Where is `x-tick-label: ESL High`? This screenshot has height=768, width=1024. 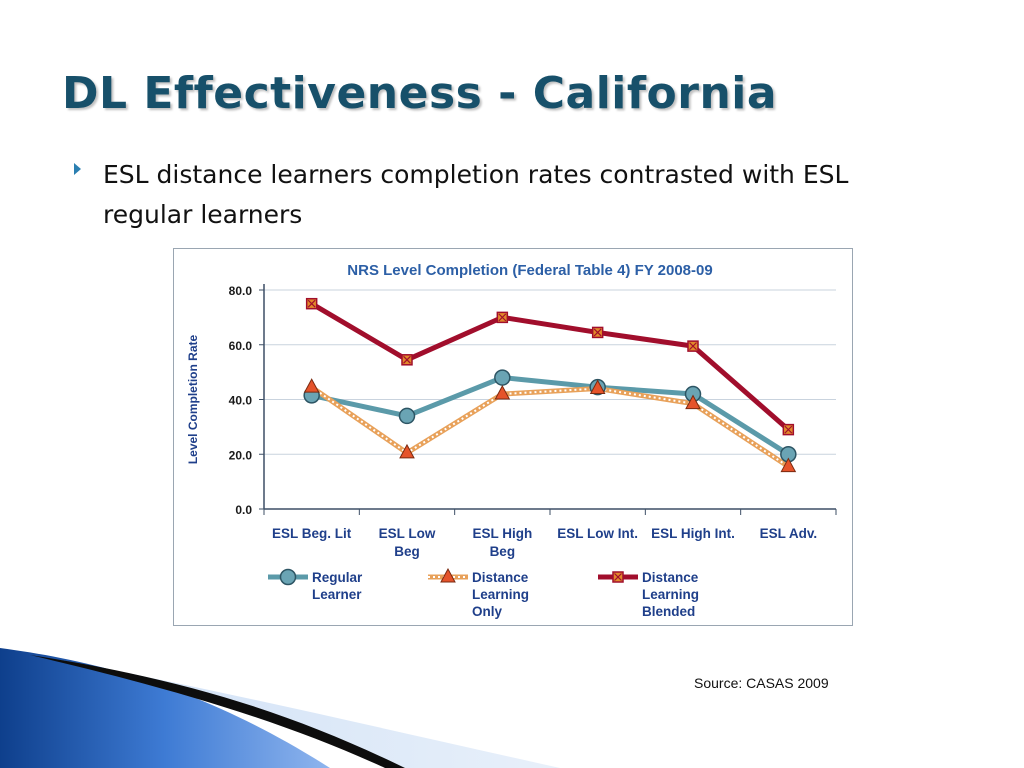
x-tick-label: ESL High is located at coordinates (502, 533).